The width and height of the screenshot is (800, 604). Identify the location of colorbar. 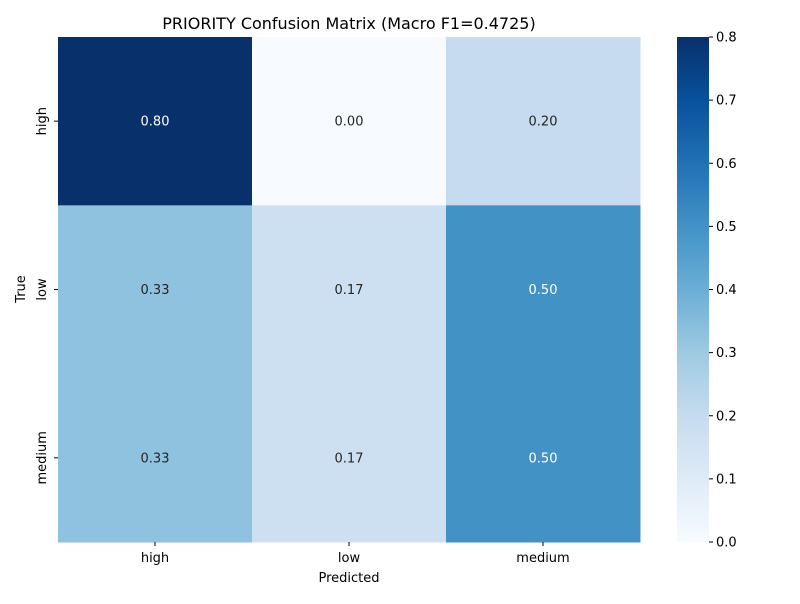
(693, 289).